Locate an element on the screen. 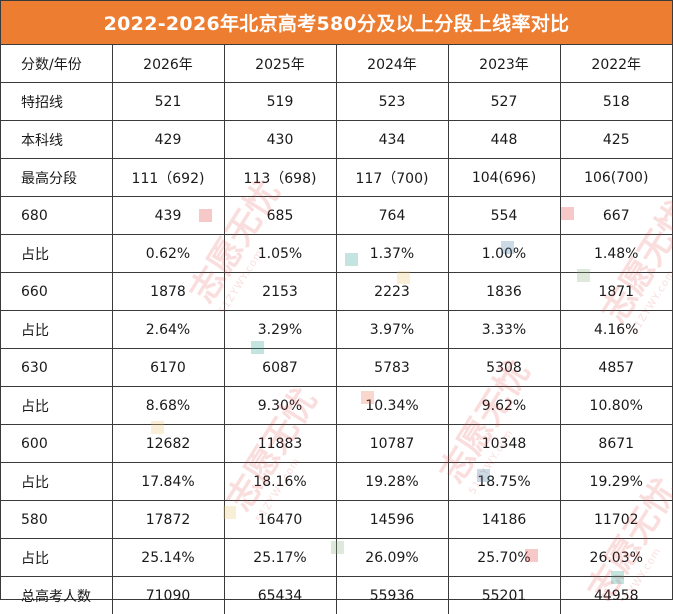 Image resolution: width=673 pixels, height=614 pixels. value-cell-2023: 448 is located at coordinates (504, 140).